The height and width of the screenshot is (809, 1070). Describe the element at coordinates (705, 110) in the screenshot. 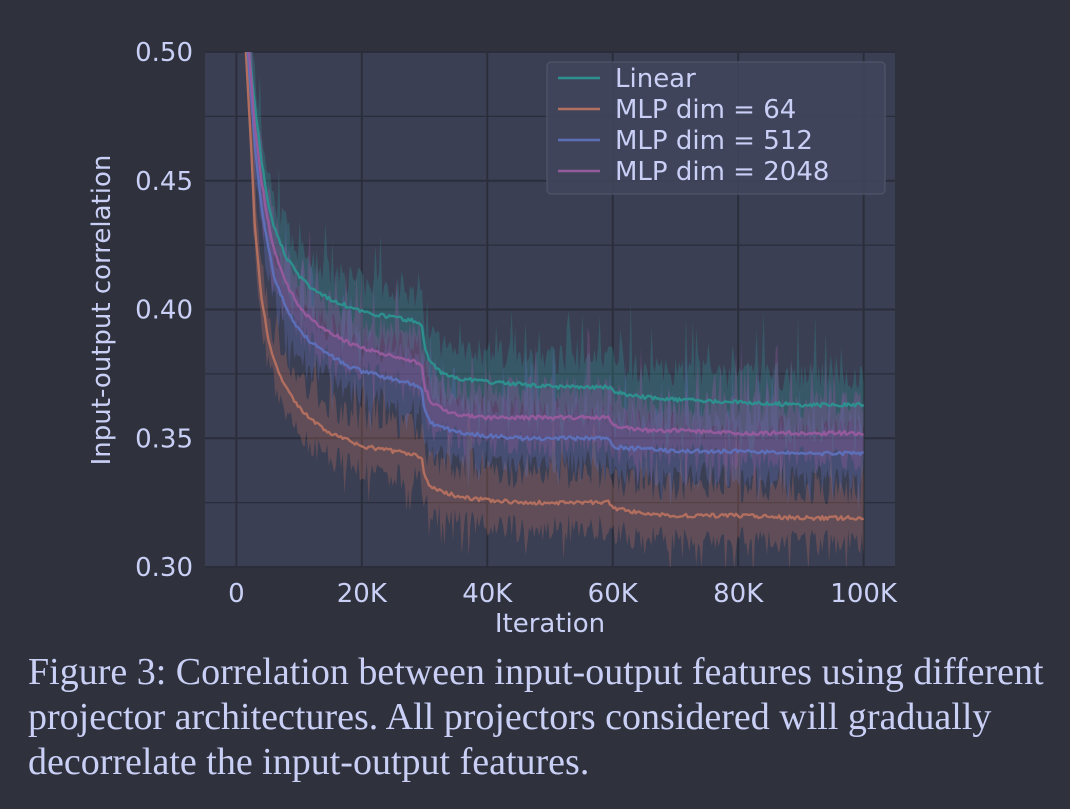

I see `legend-label: MLP dim = 64` at that location.